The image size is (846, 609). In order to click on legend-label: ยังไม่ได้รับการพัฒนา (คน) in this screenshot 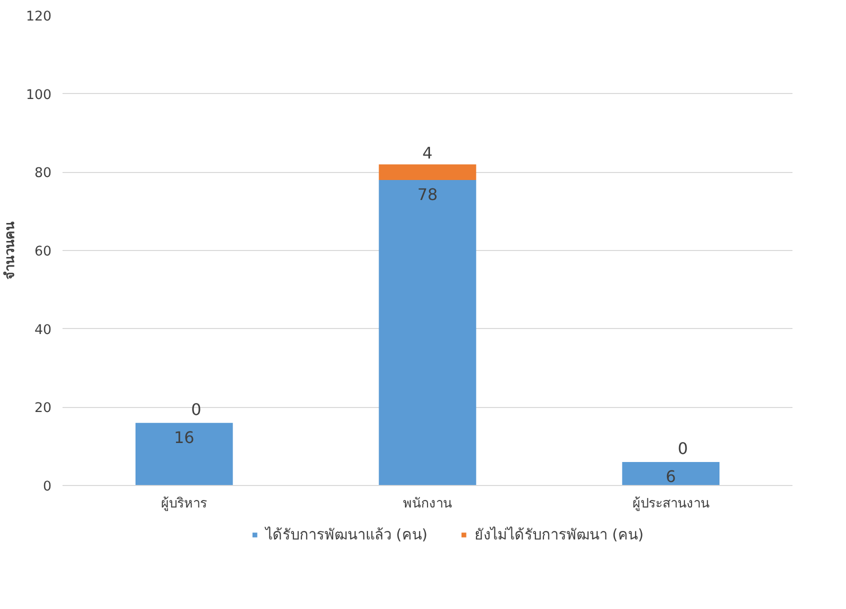, I will do `click(559, 536)`.